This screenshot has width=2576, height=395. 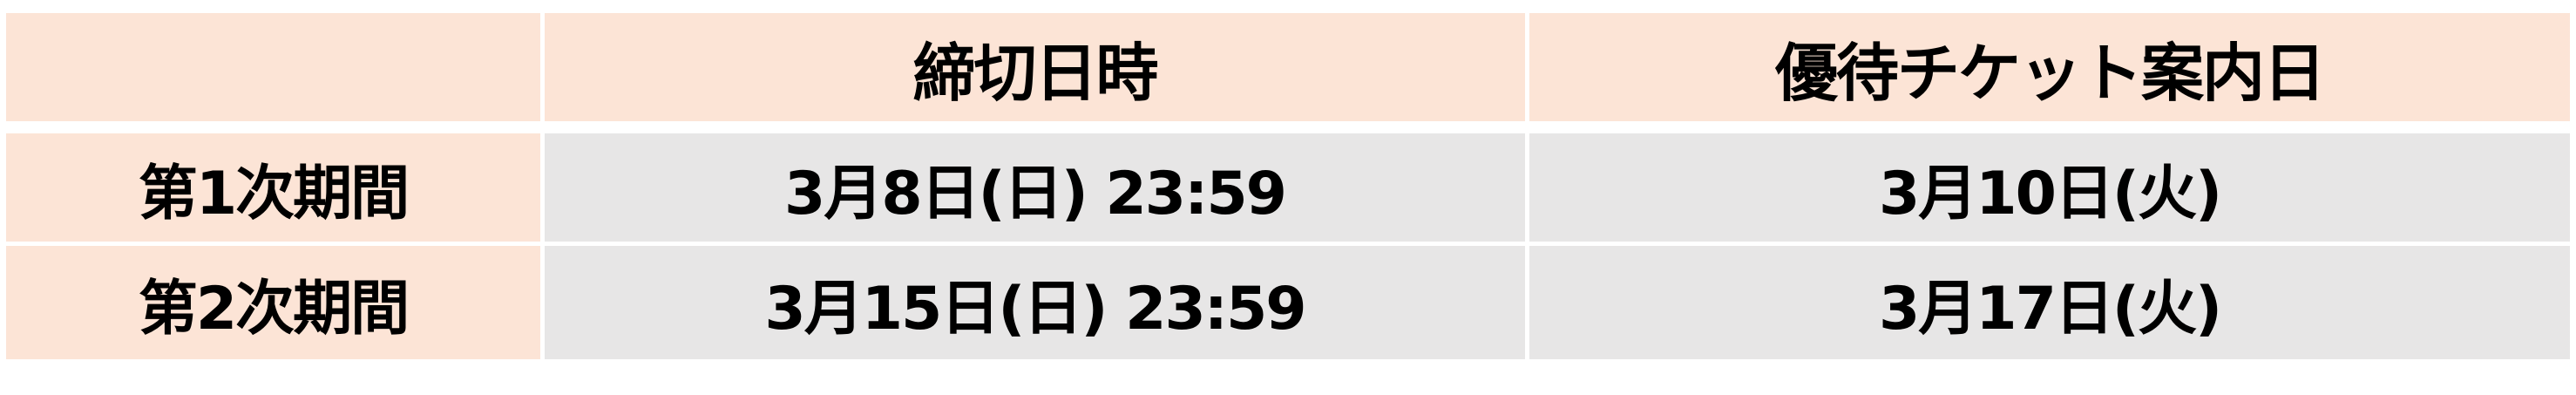 What do you see at coordinates (273, 187) in the screenshot?
I see `row-label: 第1次期間` at bounding box center [273, 187].